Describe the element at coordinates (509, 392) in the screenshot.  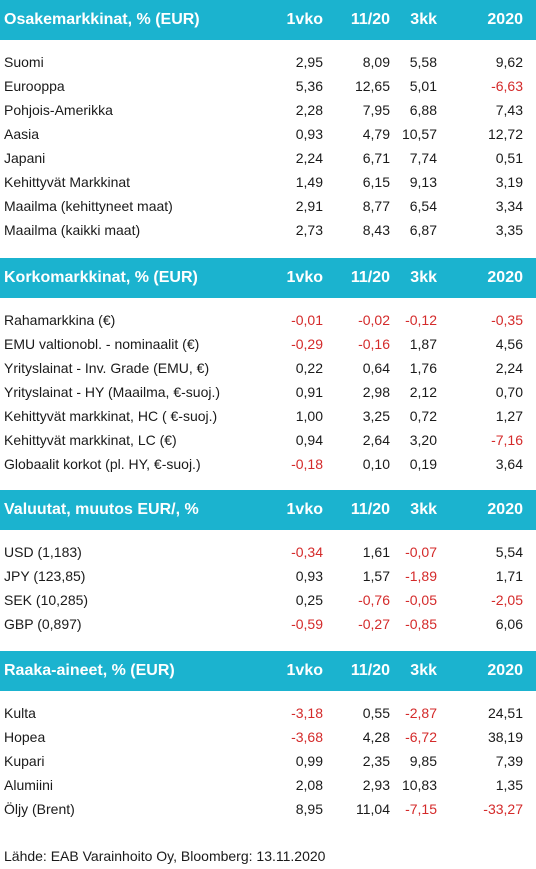
I see `table-cell: 0,70` at that location.